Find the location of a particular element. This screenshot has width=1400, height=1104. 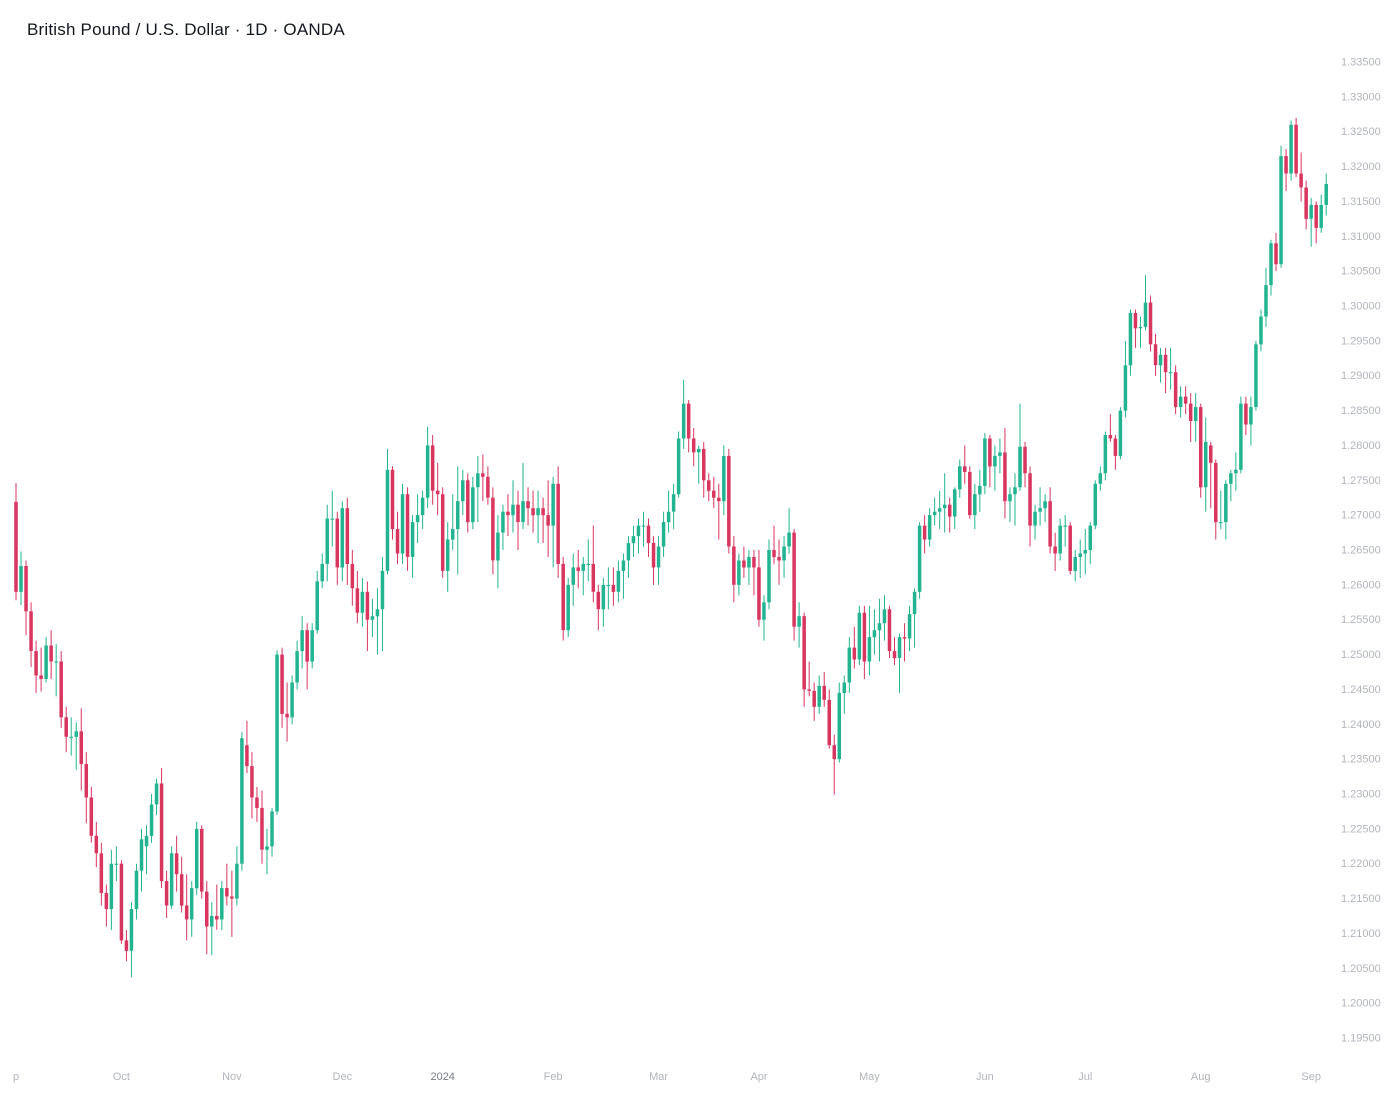

price-tick-label: 1.25500 is located at coordinates (1361, 620).